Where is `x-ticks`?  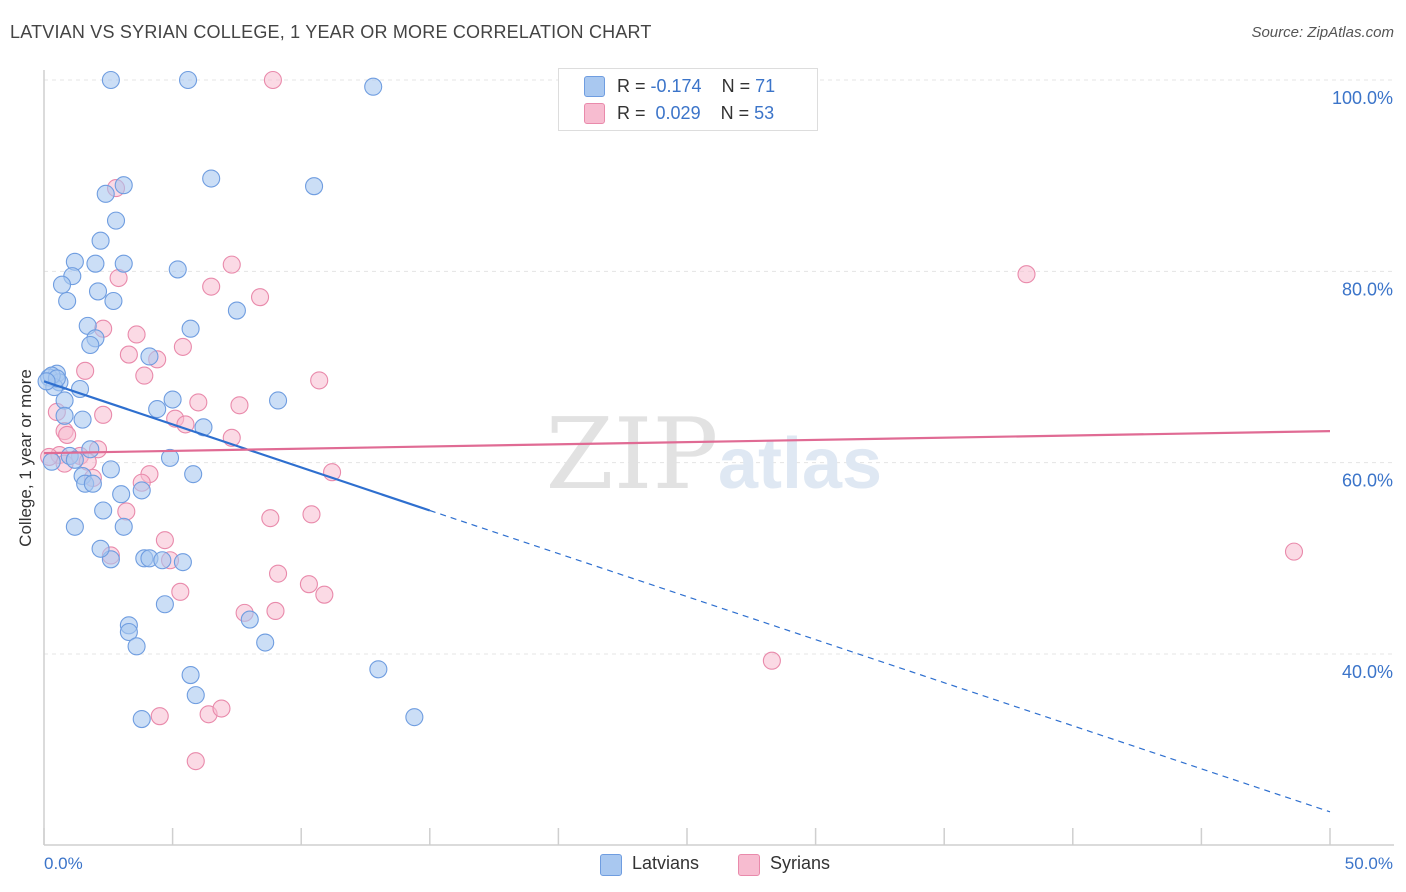 x-ticks is located at coordinates (687, 836).